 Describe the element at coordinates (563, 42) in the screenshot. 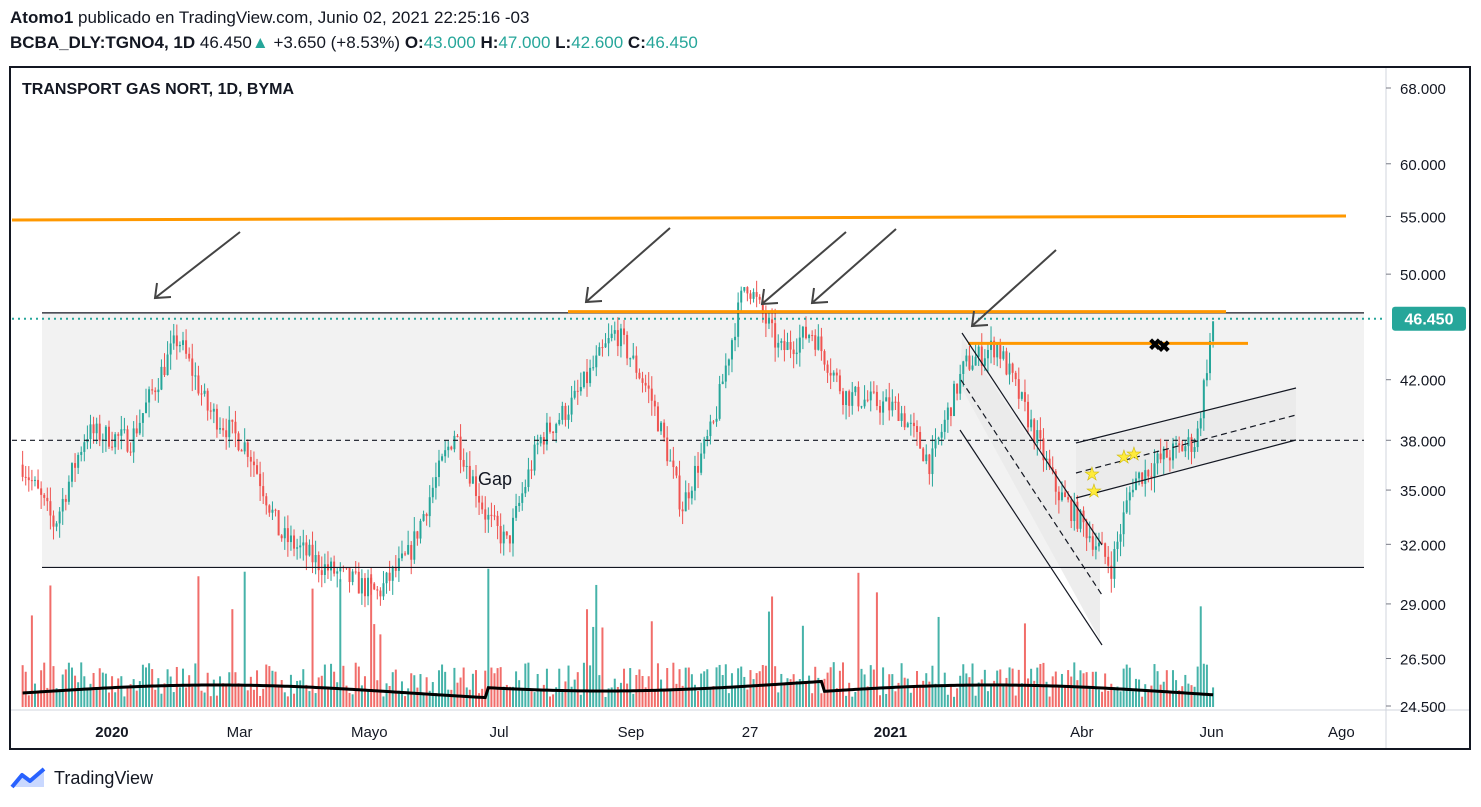

I see `low-label: L:` at that location.